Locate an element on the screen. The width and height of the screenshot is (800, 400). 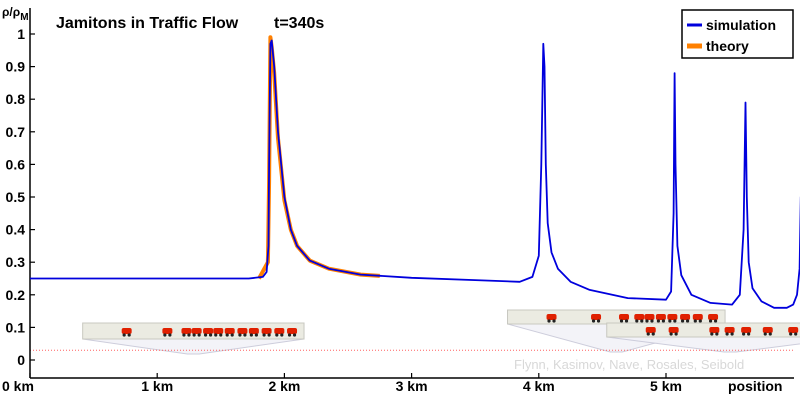
y-axis-label-sub: M is located at coordinates (24, 17).